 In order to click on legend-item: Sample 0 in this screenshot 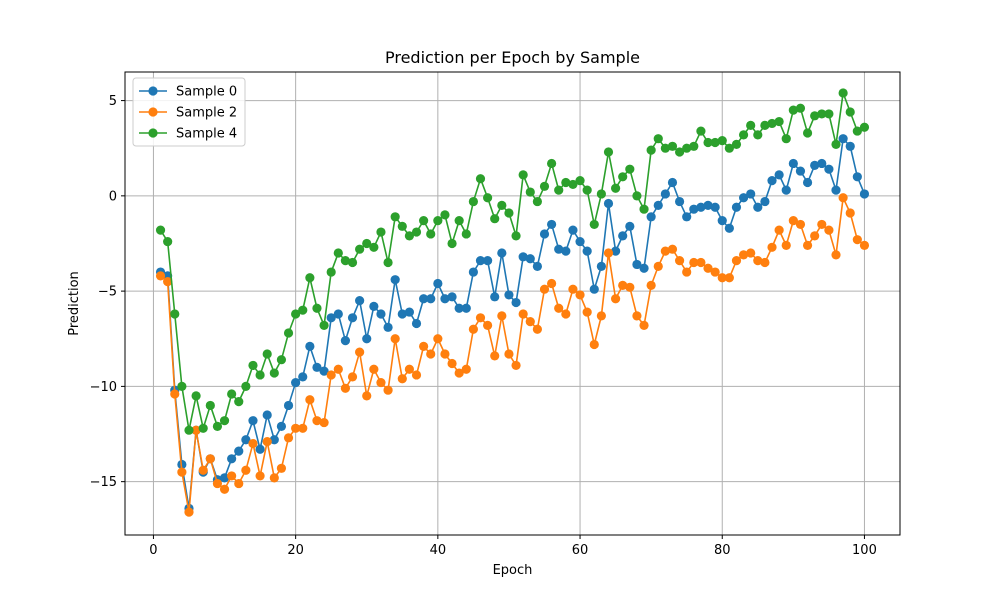, I will do `click(188, 92)`.